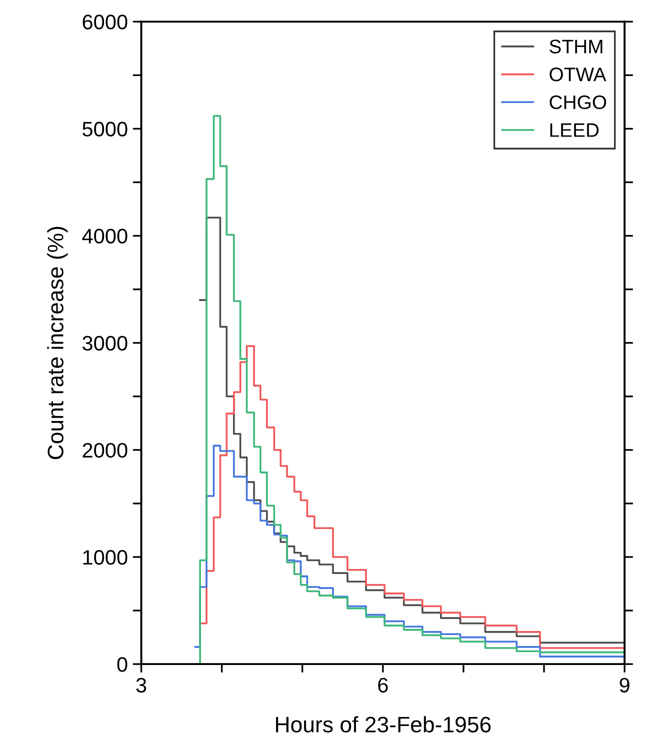  I want to click on y-tick-label: 6000, so click(105, 22).